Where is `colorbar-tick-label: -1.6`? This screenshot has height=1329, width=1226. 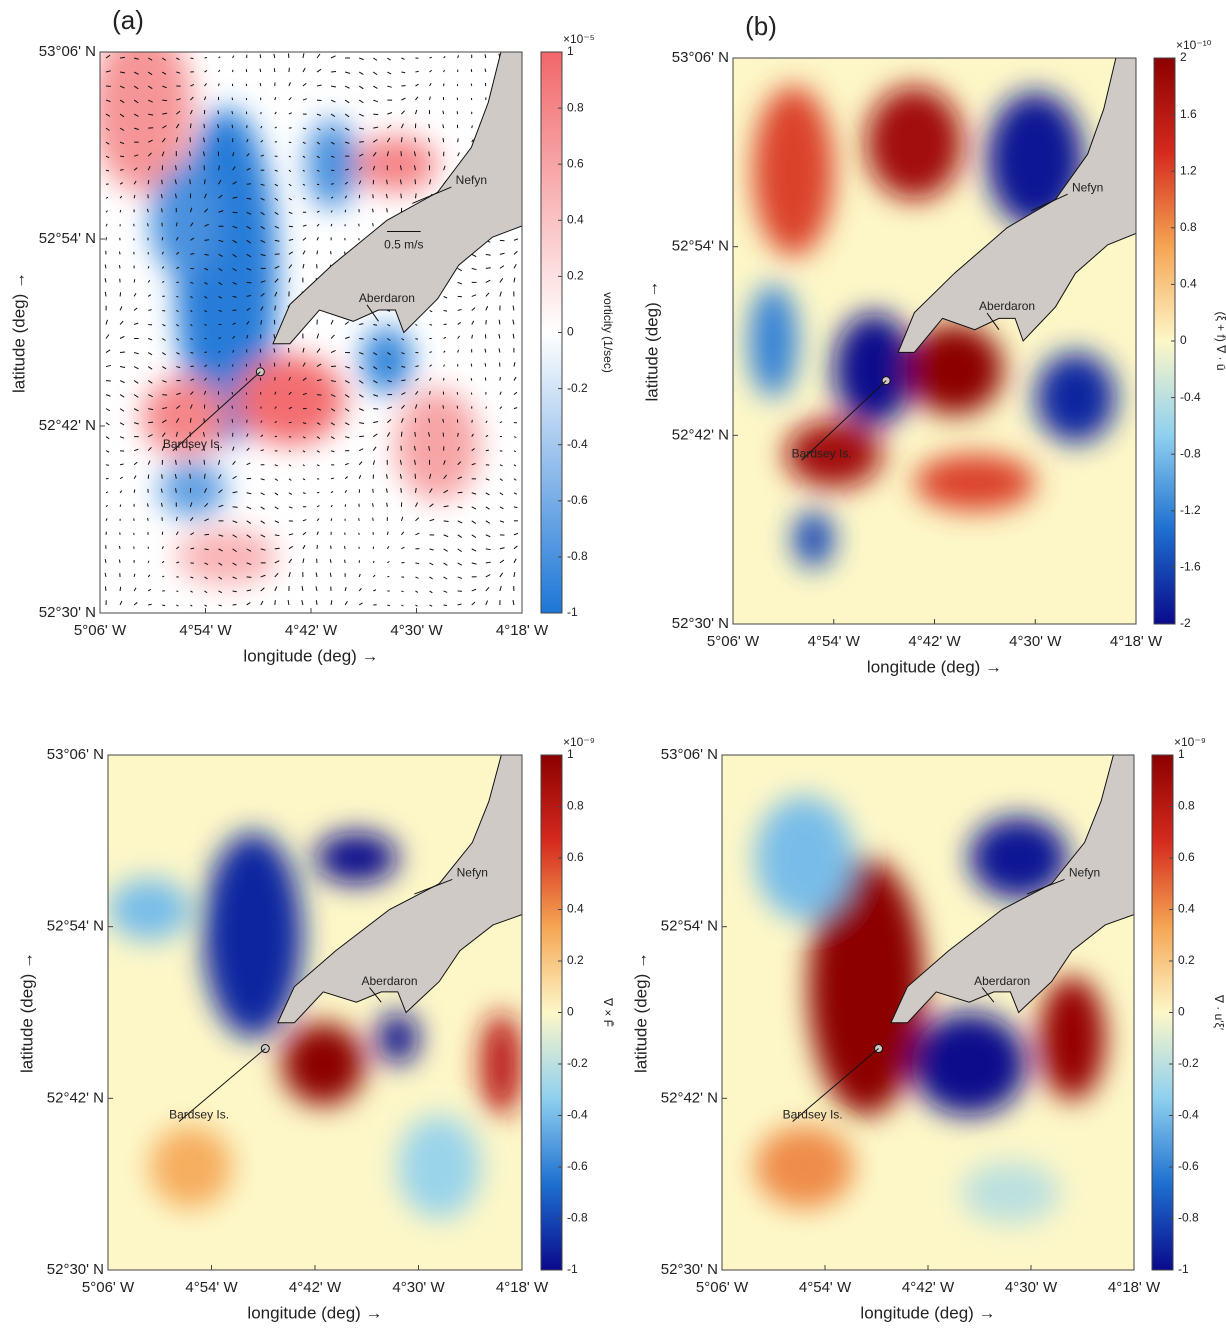
colorbar-tick-label: -1.6 is located at coordinates (1190, 567).